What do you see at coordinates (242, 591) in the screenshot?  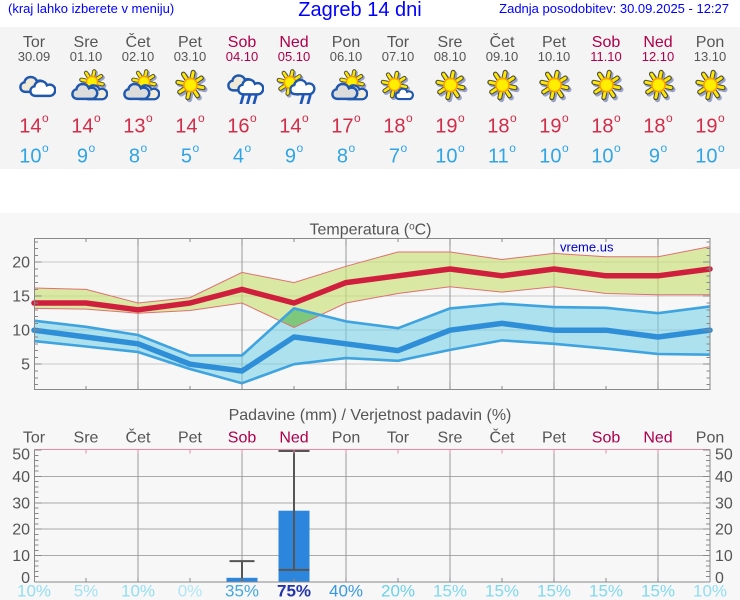 I see `svg-text: 35%` at bounding box center [242, 591].